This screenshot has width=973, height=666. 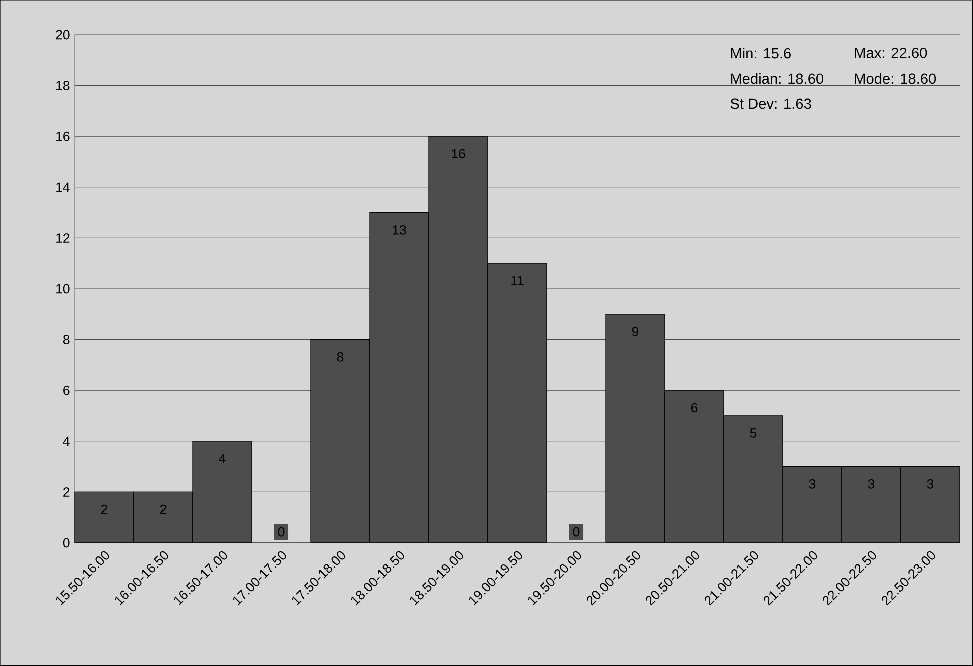 I want to click on data-label: 9, so click(x=635, y=331).